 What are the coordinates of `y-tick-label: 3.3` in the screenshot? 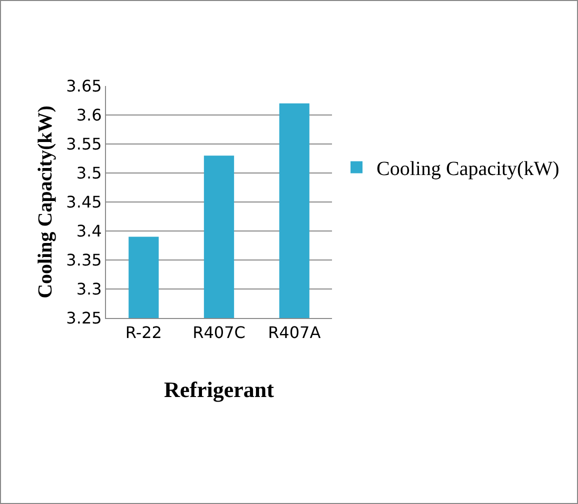 It's located at (89, 289).